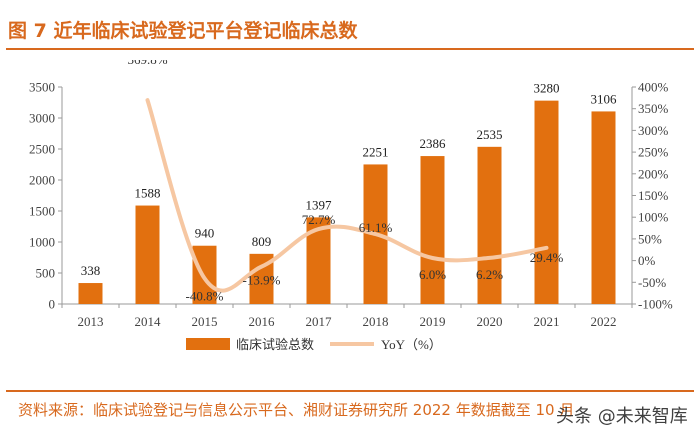 The height and width of the screenshot is (441, 700). Describe the element at coordinates (262, 241) in the screenshot. I see `bar-label: 809` at that location.